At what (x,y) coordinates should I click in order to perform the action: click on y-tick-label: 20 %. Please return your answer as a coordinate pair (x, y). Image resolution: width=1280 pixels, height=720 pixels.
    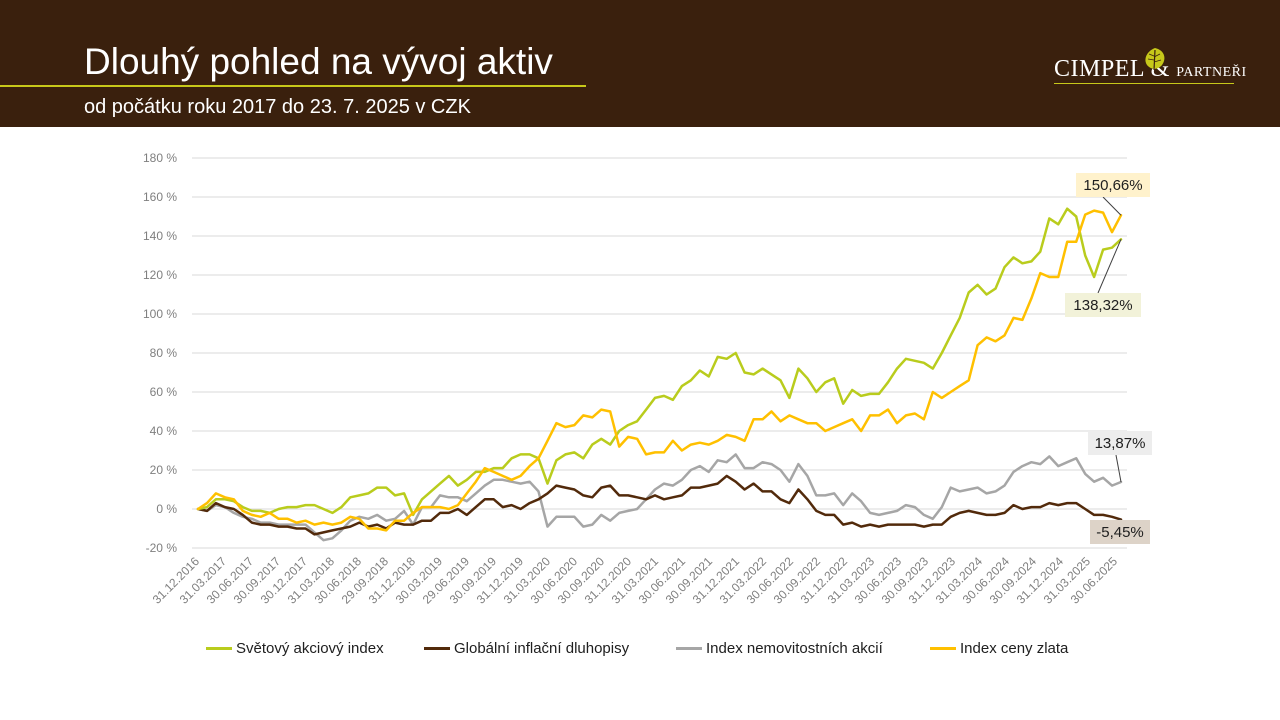
    Looking at the image, I should click on (164, 470).